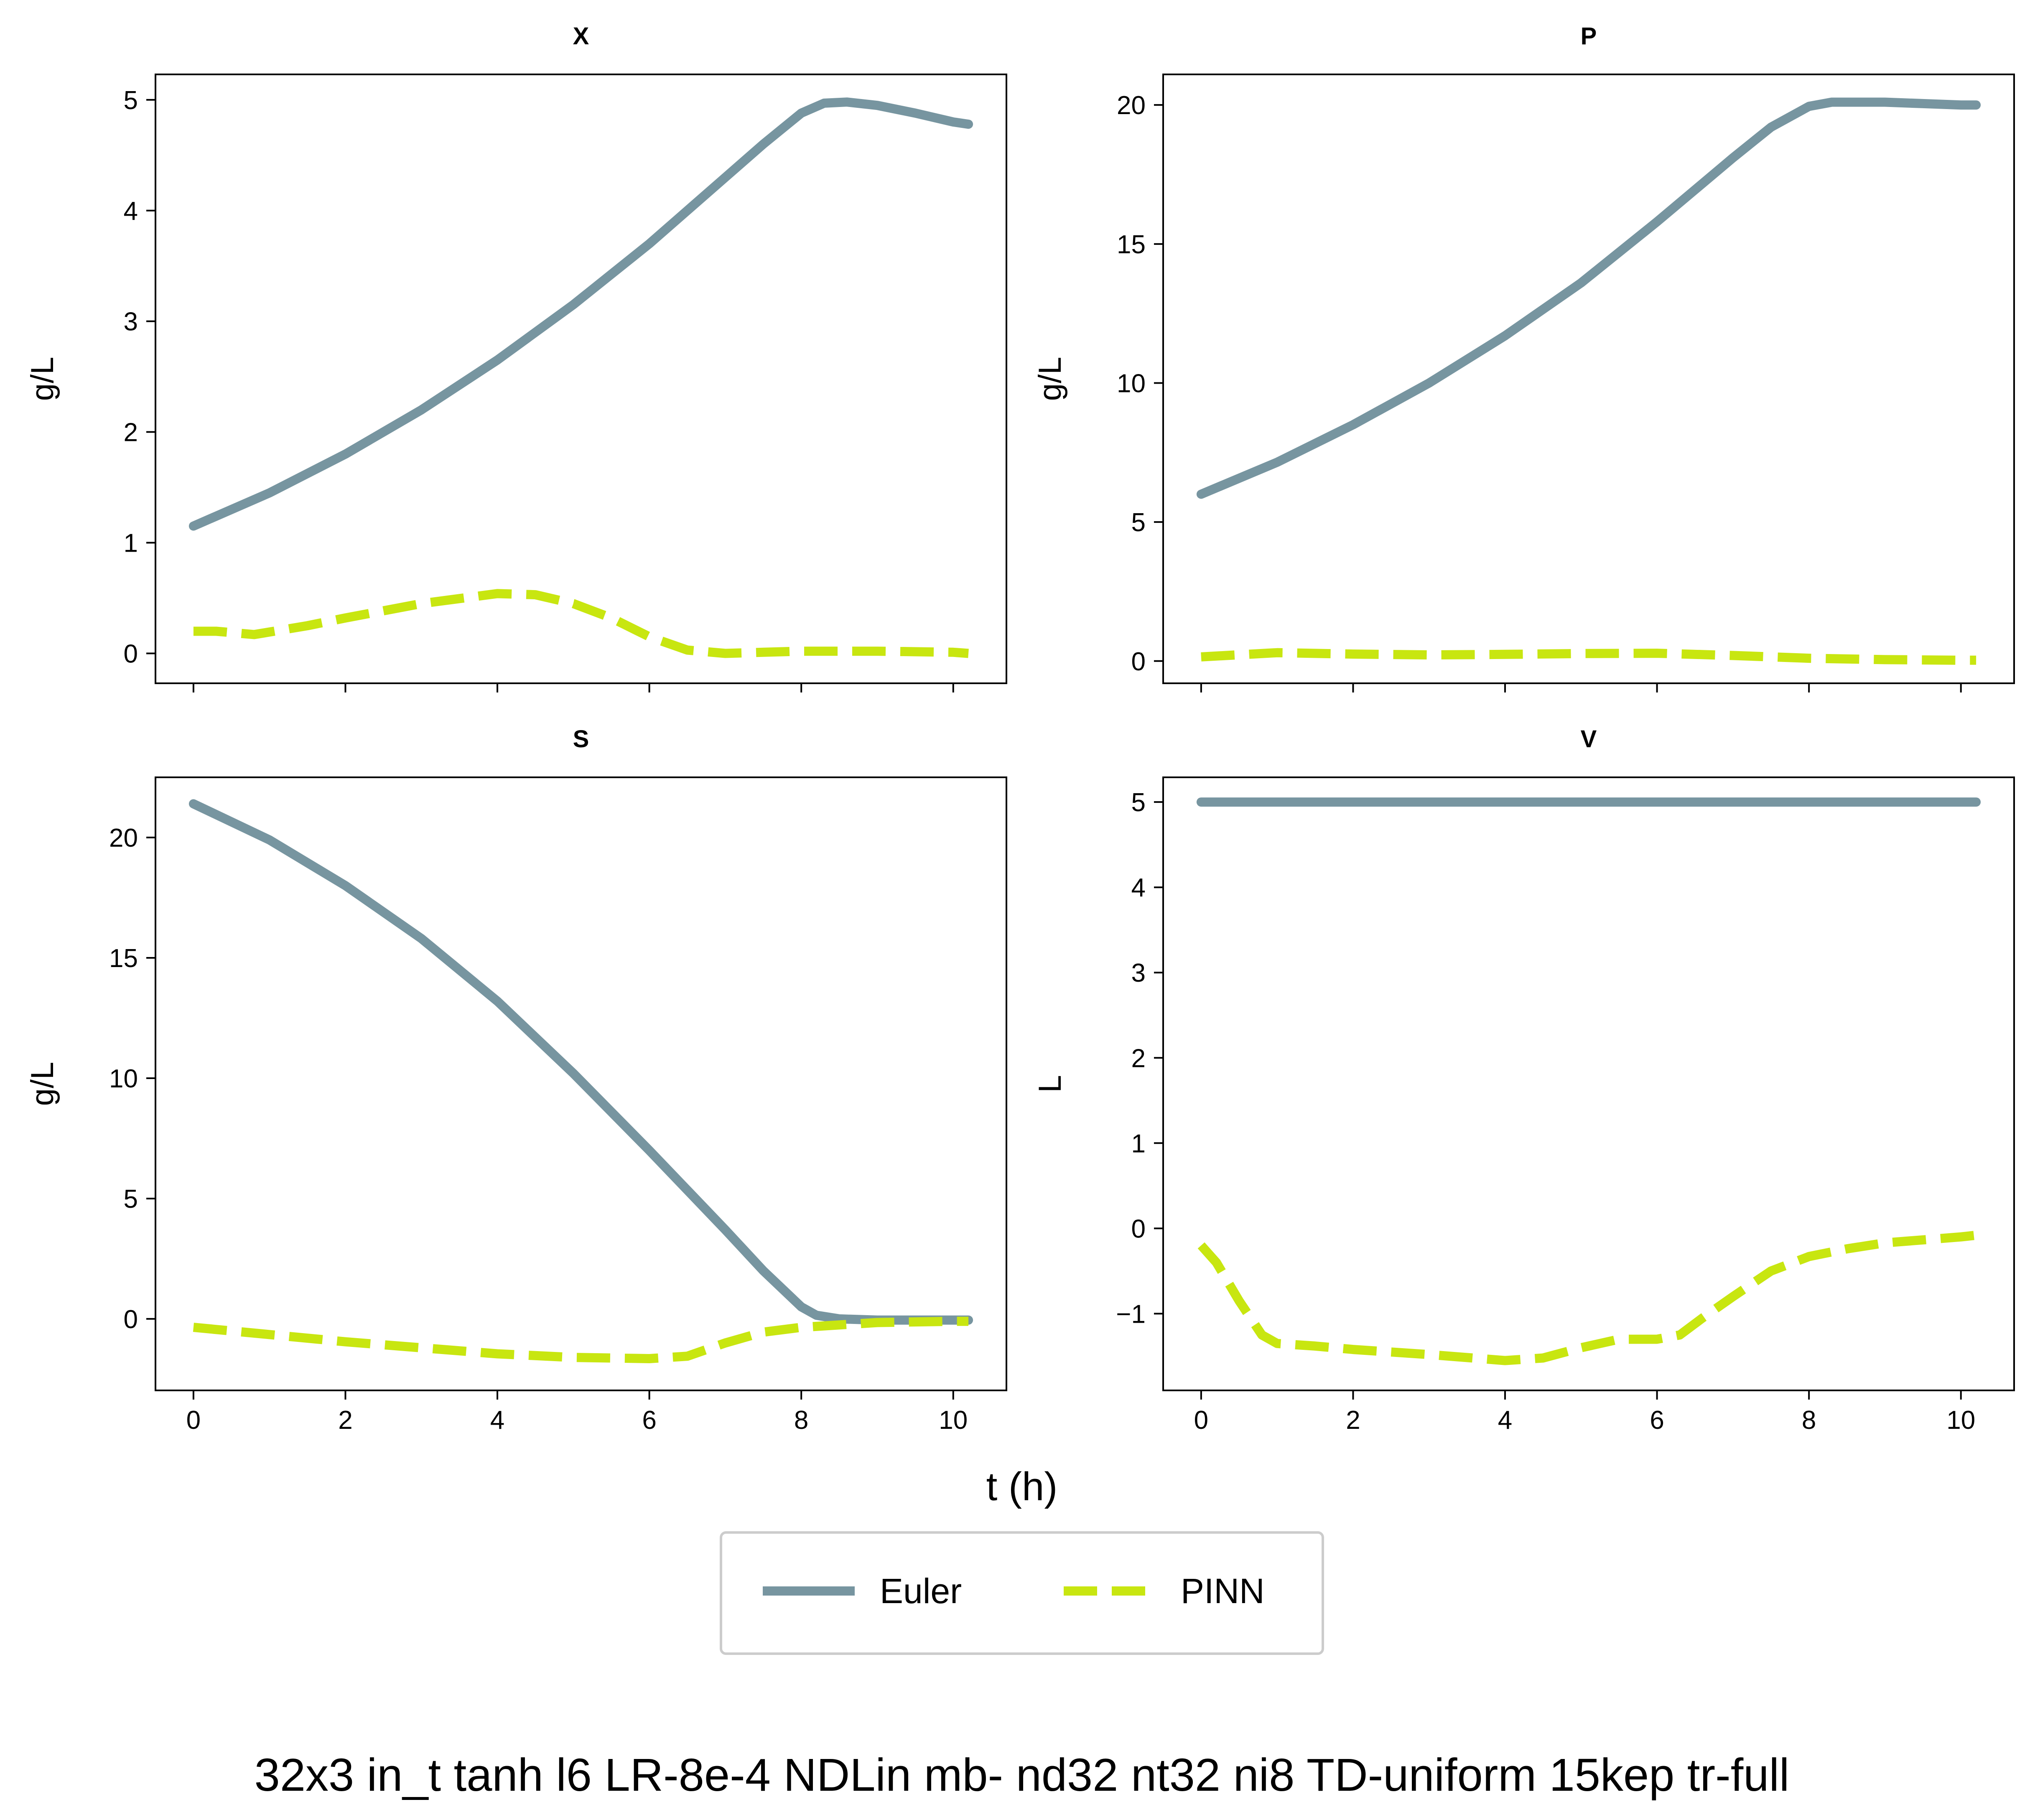 This screenshot has height=1820, width=2035. What do you see at coordinates (1138, 802) in the screenshot?
I see `y-tick-label-v: 5` at bounding box center [1138, 802].